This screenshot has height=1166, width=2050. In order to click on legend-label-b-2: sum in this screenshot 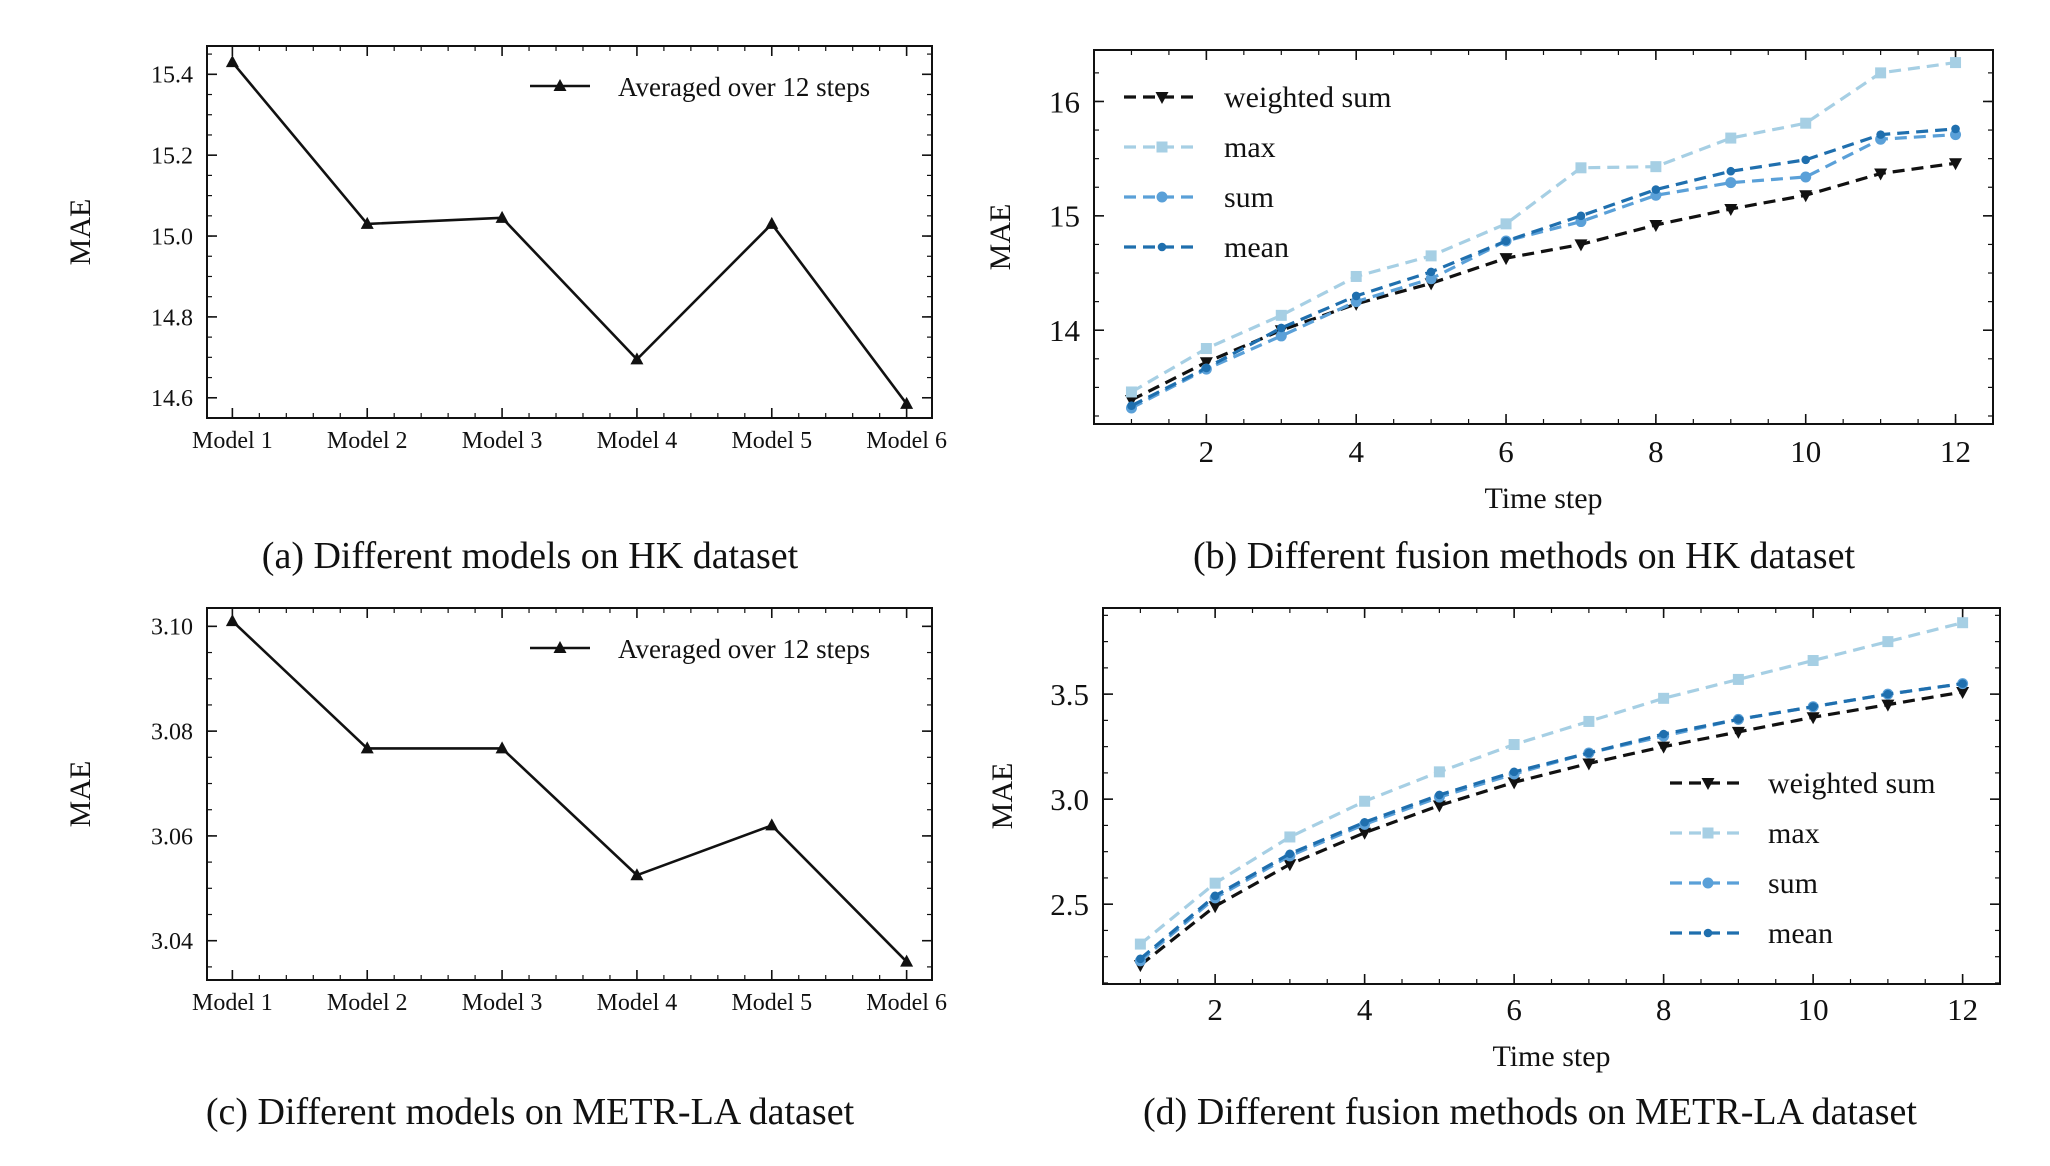, I will do `click(1249, 197)`.